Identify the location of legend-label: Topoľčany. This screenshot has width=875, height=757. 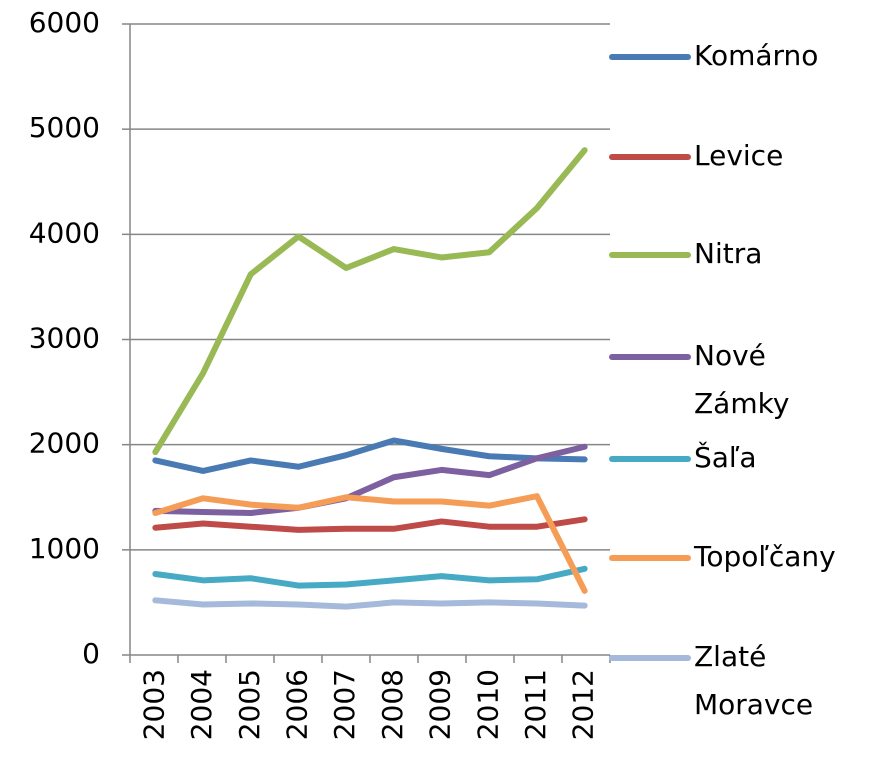
(764, 556).